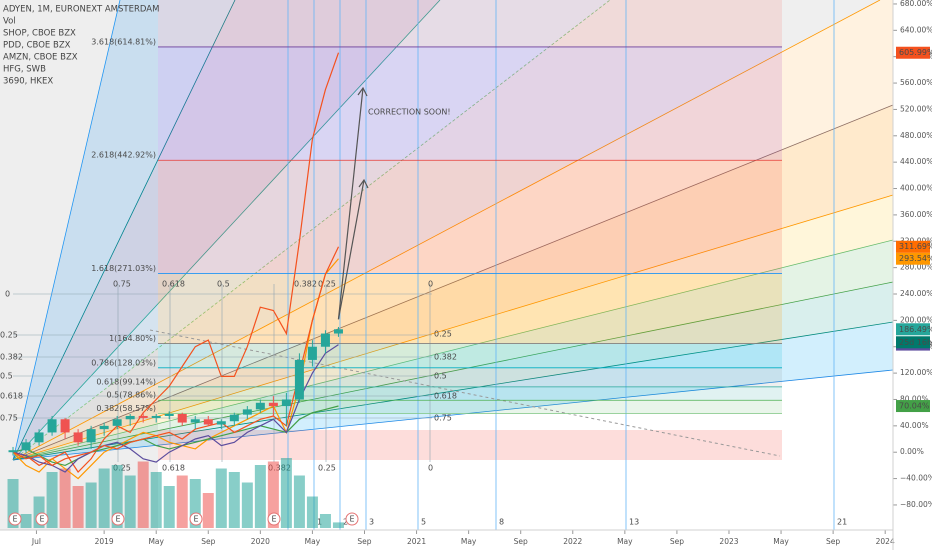  What do you see at coordinates (362, 91) in the screenshot?
I see `arrow-head` at bounding box center [362, 91].